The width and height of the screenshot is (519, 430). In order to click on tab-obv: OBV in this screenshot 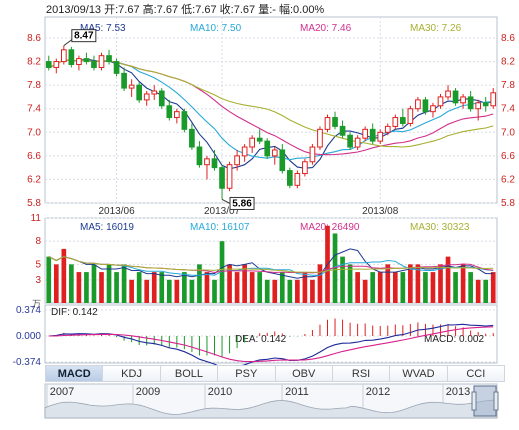, I will do `click(304, 373)`.